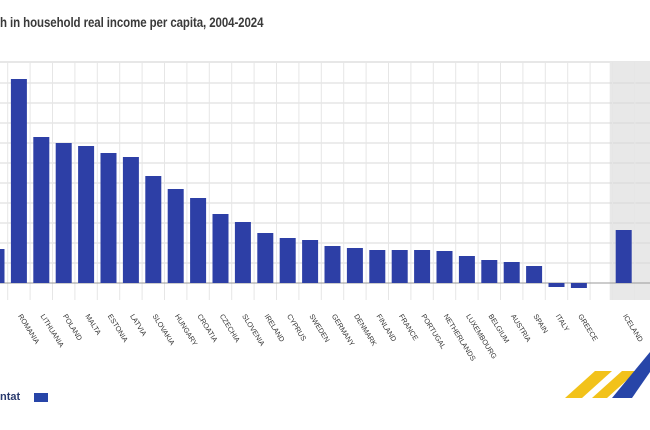  I want to click on x-tick-label: HUNGARY, so click(186, 329).